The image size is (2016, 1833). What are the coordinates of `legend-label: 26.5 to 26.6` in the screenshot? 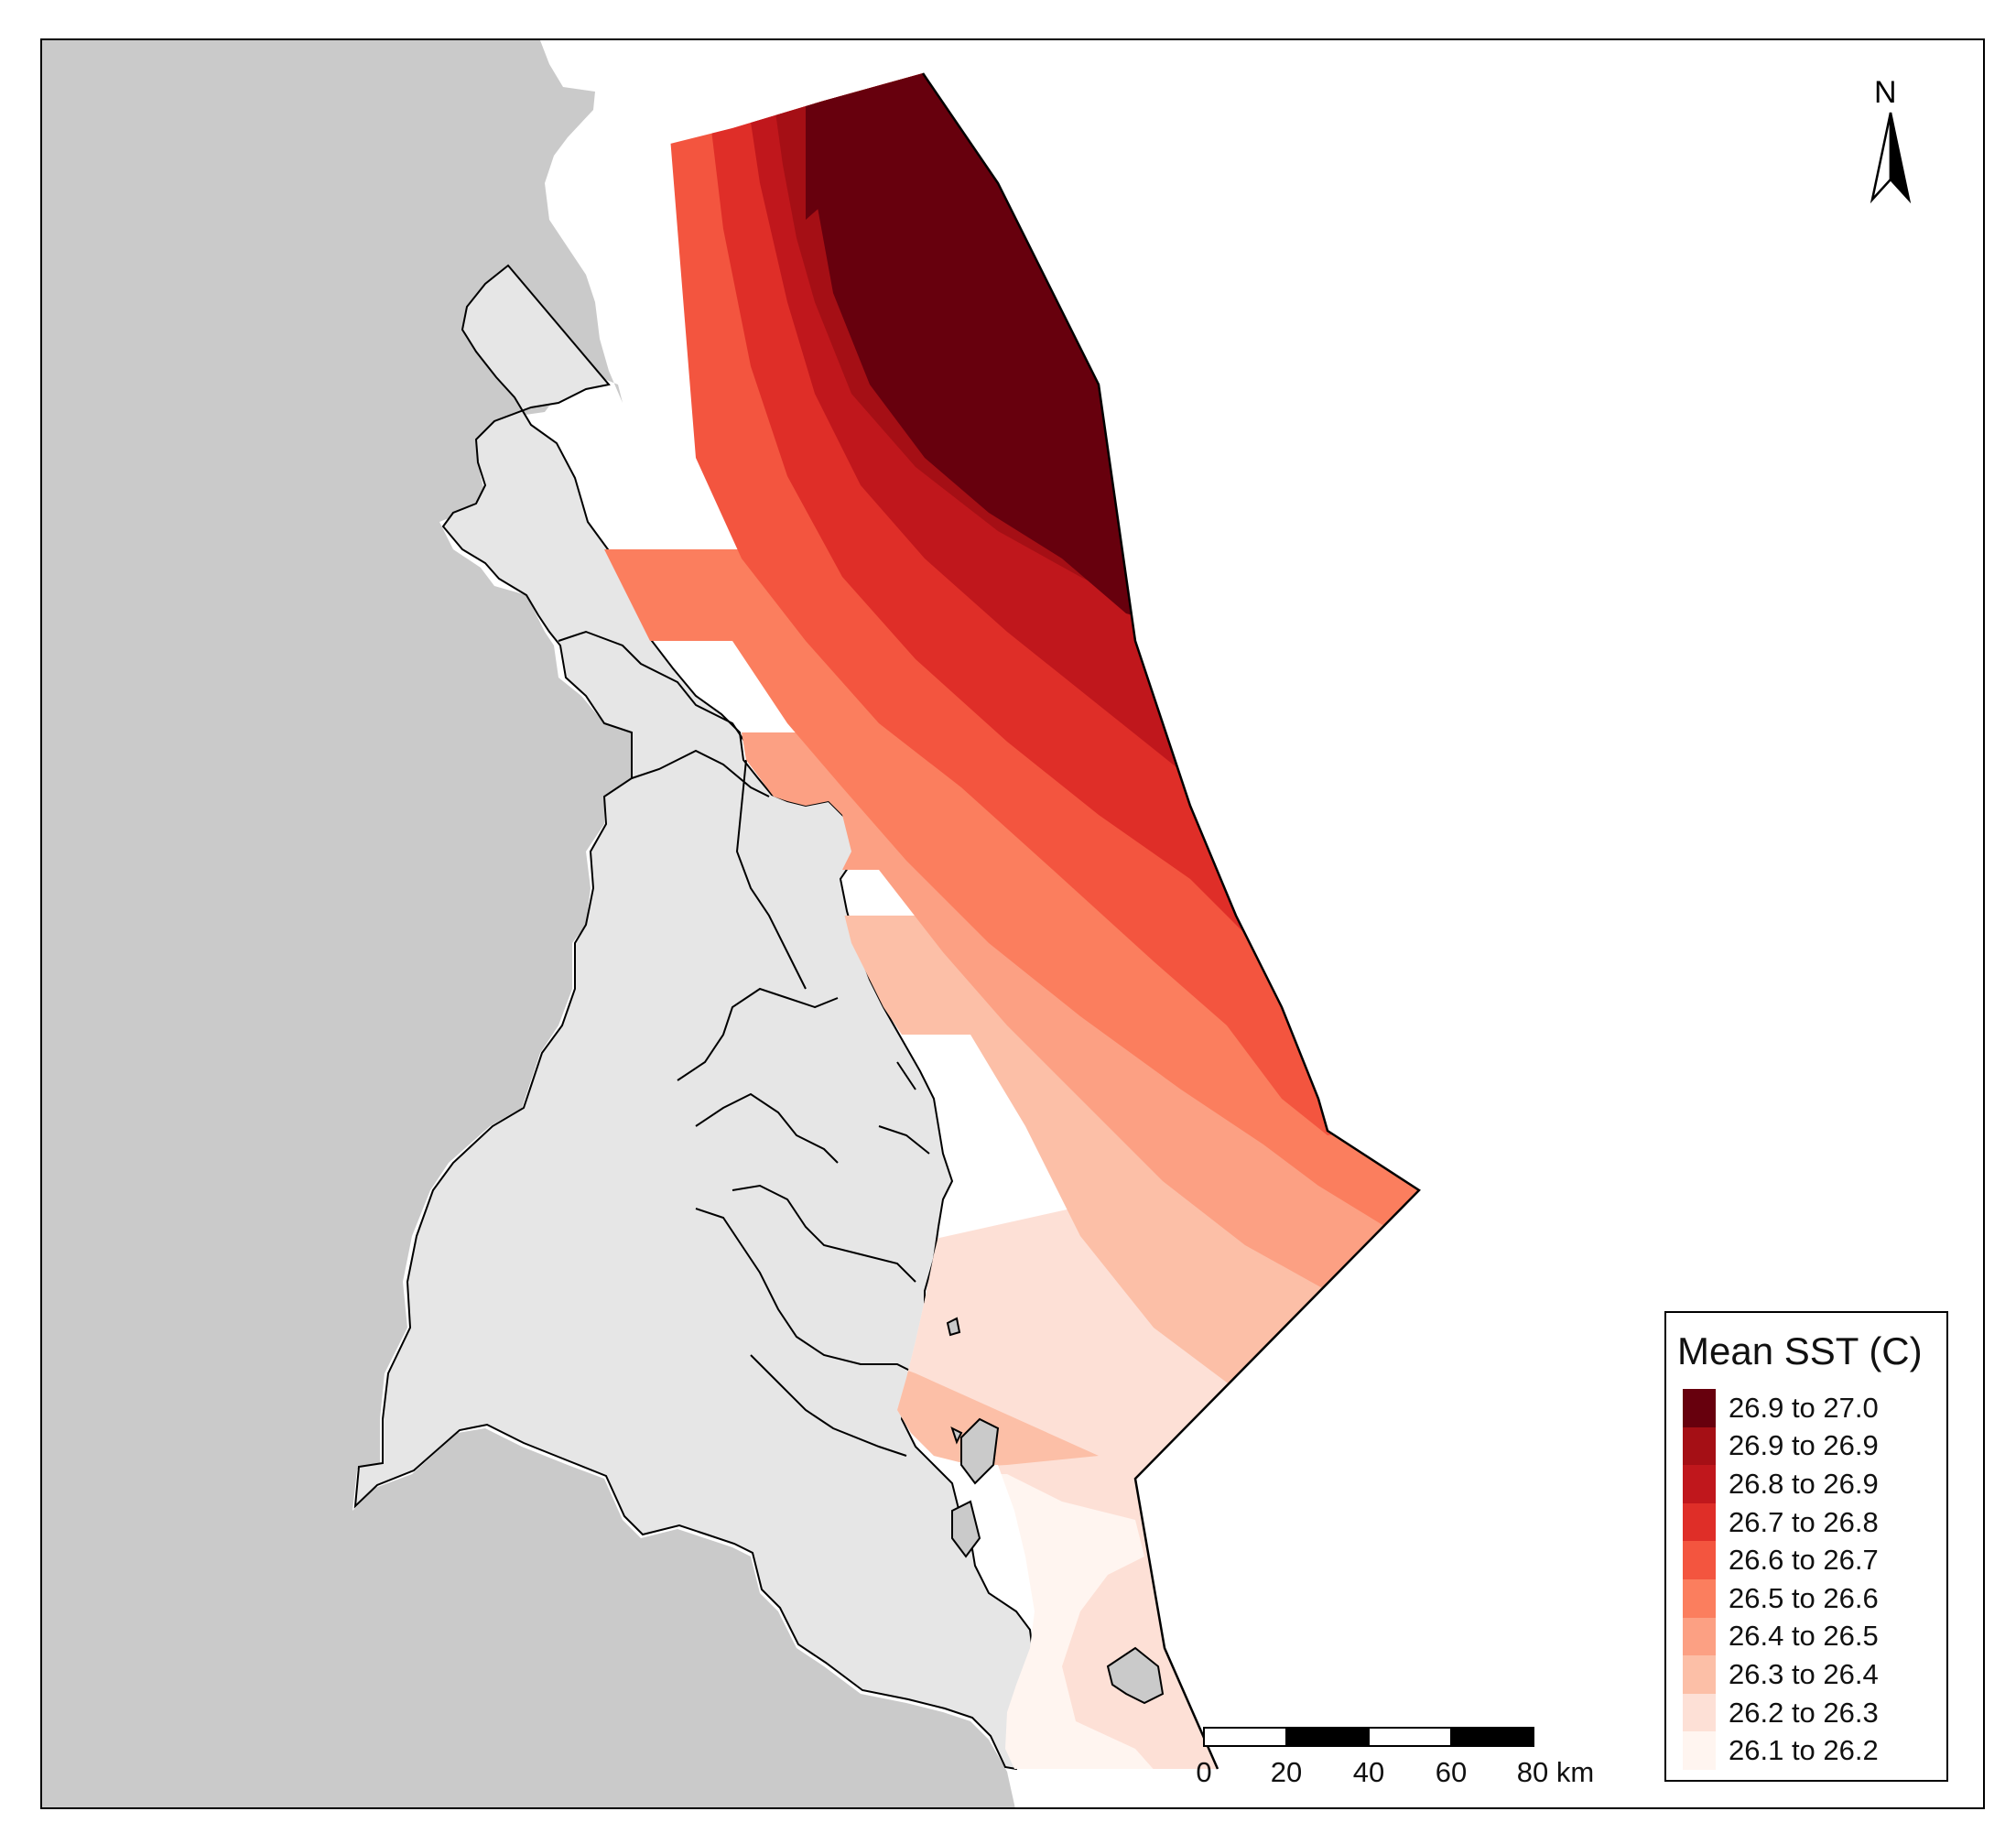 It's located at (1804, 1598).